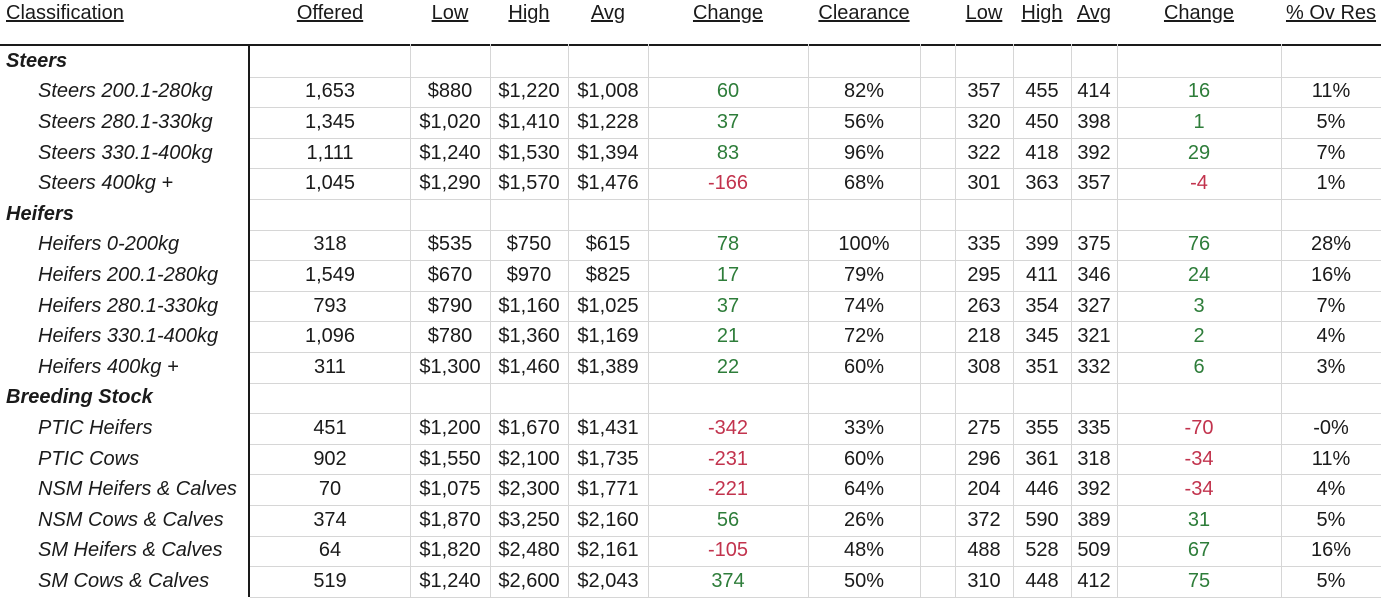 The width and height of the screenshot is (1381, 598). I want to click on high2-cell: 590, so click(1042, 519).